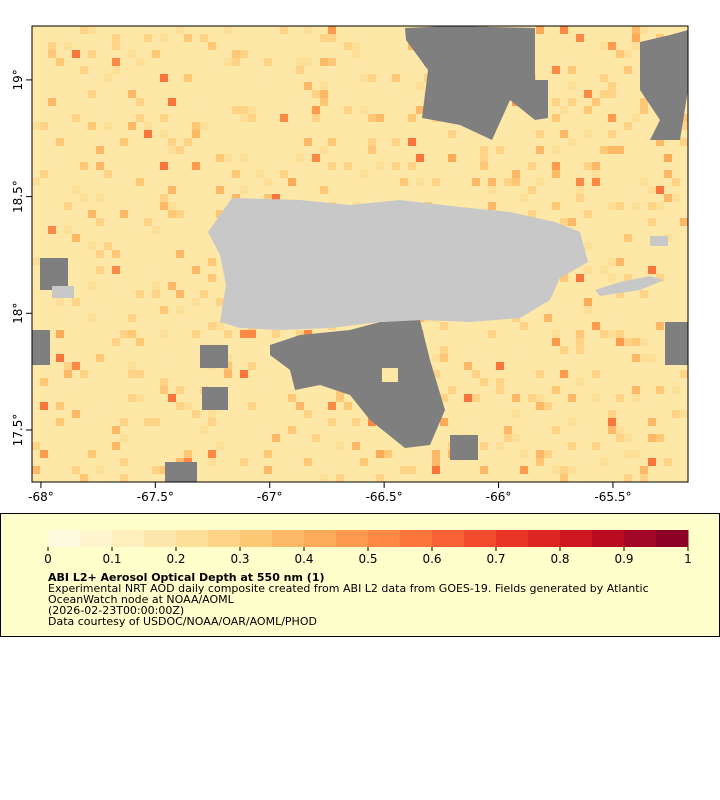 This screenshot has height=800, width=720. Describe the element at coordinates (111, 559) in the screenshot. I see `colorbar-tick-label: 0.1` at that location.